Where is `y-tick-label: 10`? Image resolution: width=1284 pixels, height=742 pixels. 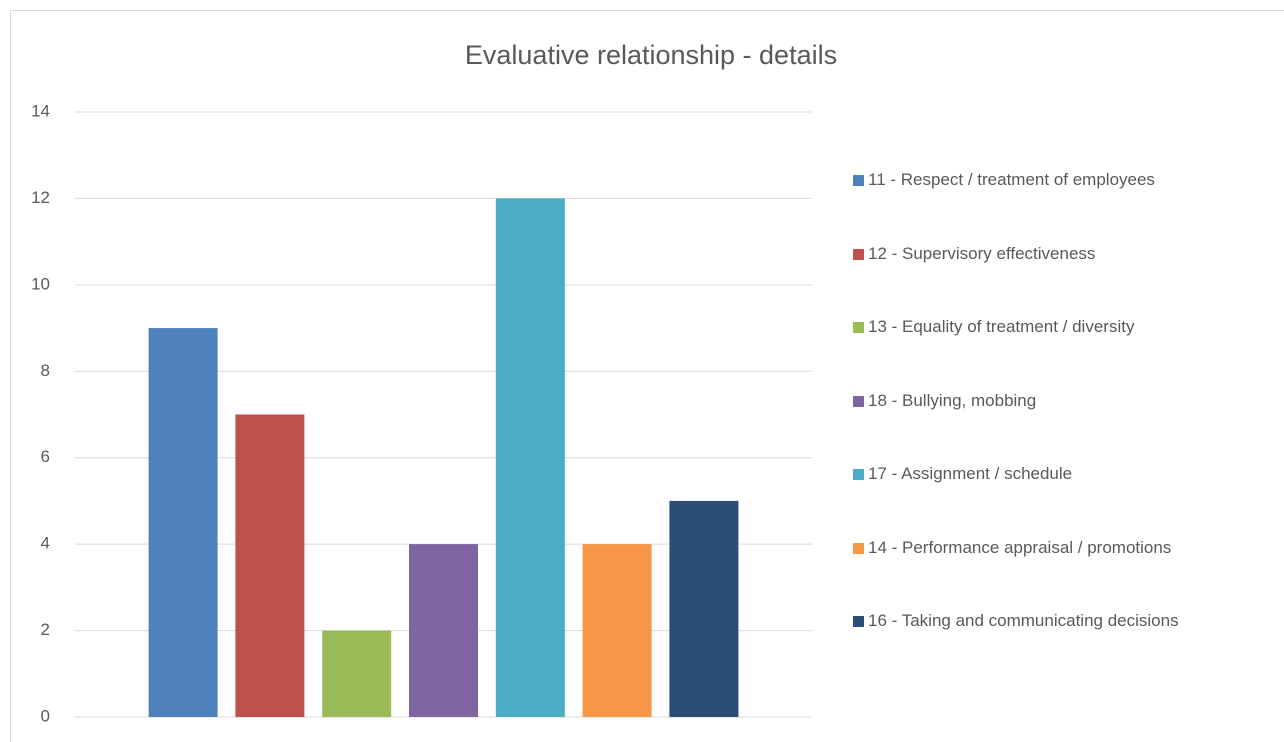
y-tick-label: 10 is located at coordinates (40, 283).